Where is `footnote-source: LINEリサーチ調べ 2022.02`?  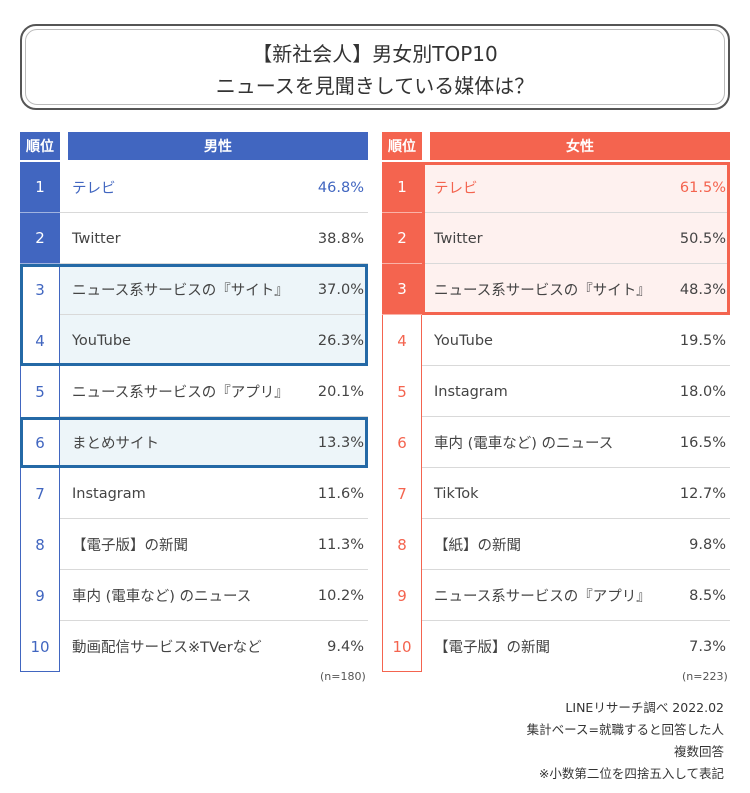
footnote-source: LINEリサーチ調べ 2022.02 is located at coordinates (644, 707).